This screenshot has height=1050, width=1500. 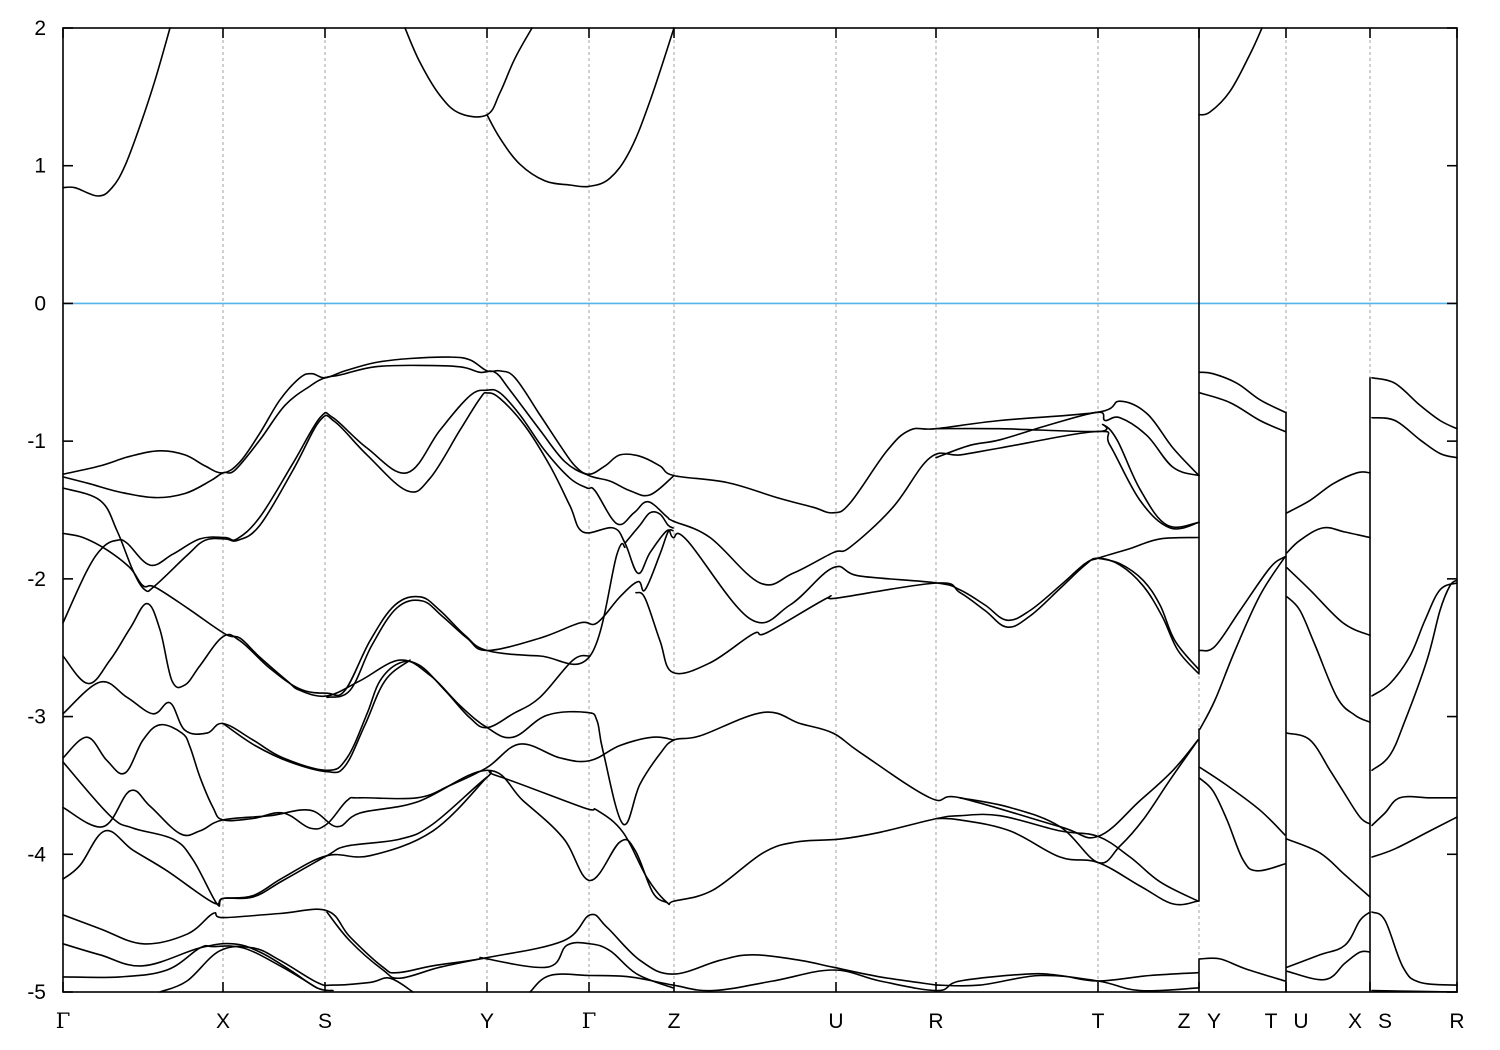 What do you see at coordinates (36, 510) in the screenshot?
I see `y-tick-labels: -5 -4 -3 -2 -1 0 1 2` at bounding box center [36, 510].